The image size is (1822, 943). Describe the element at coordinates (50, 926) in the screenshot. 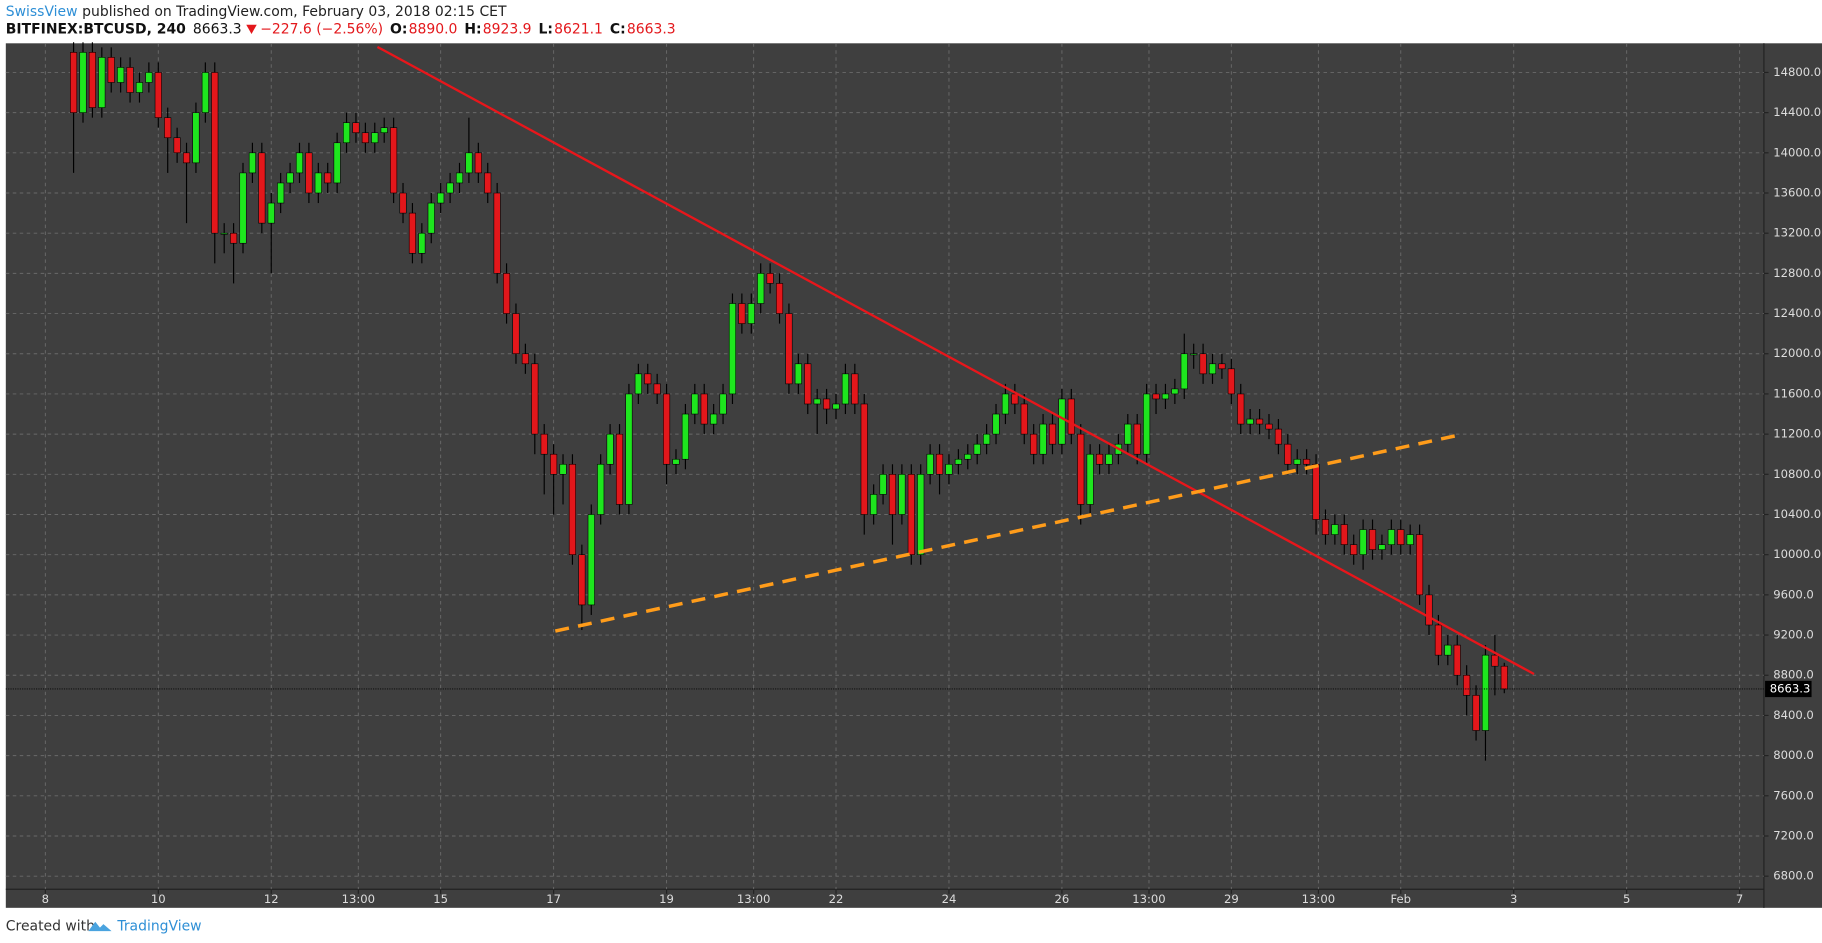

I see `footer-created: Created with` at that location.